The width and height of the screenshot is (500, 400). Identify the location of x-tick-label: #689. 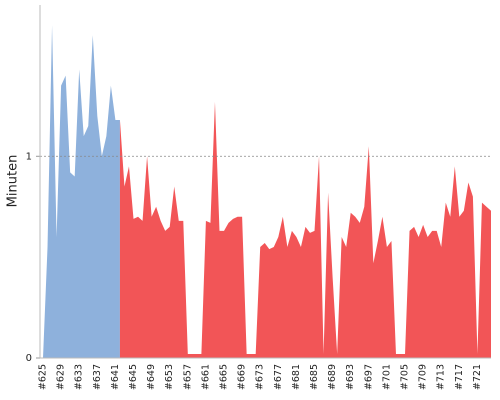
(332, 377).